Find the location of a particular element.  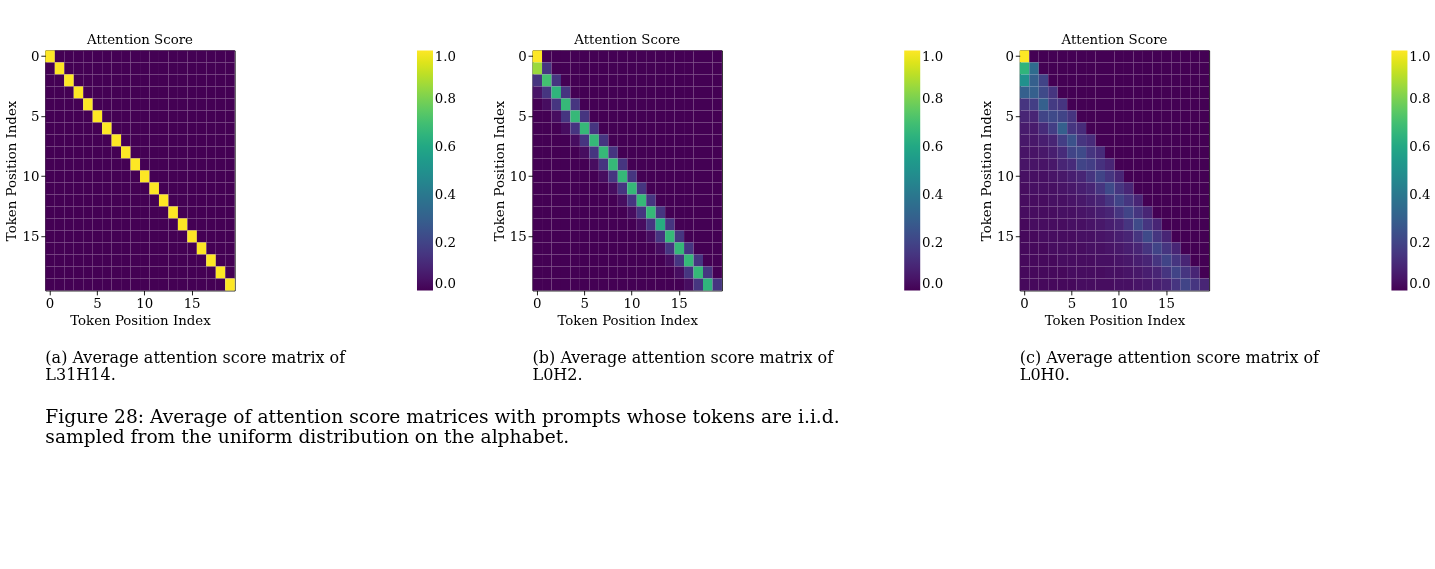

text: (b) Average attention score matrix of L0H2. is located at coordinates (683, 366).